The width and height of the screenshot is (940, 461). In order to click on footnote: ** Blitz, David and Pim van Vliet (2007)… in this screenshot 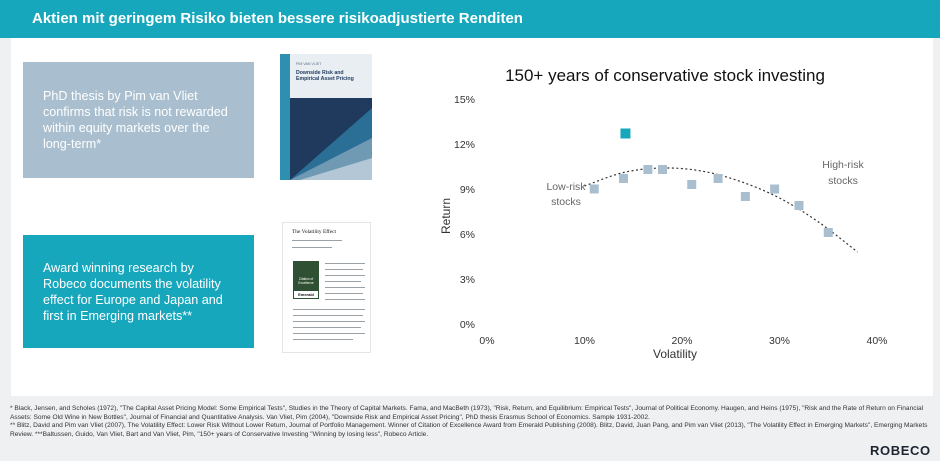, I will do `click(469, 430)`.